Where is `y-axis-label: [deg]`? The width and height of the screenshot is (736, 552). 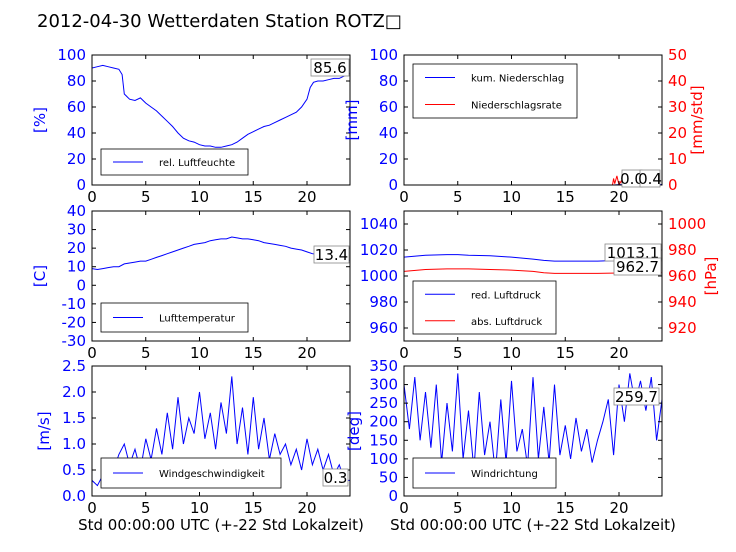 y-axis-label: [deg] is located at coordinates (354, 431).